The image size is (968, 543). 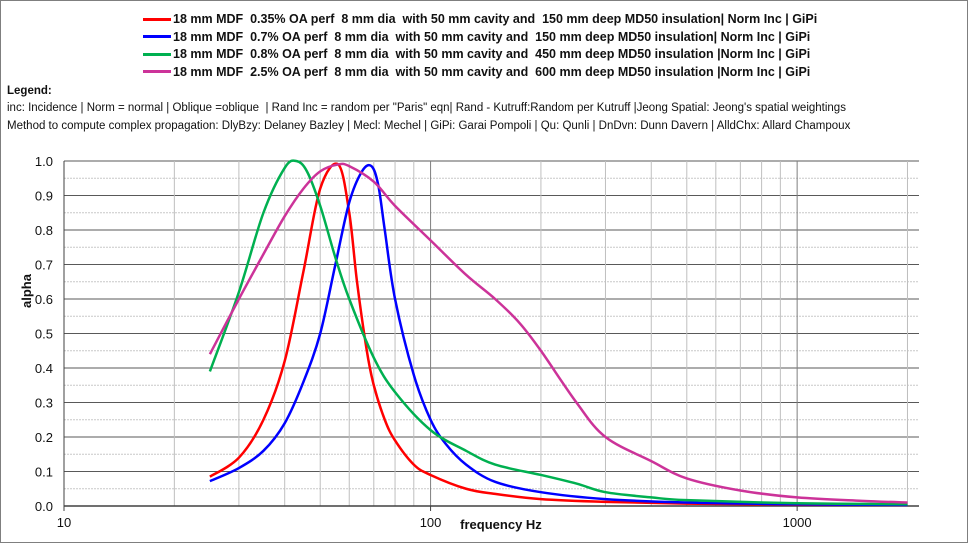 I want to click on y-tick-label: 0.4, so click(x=44, y=368).